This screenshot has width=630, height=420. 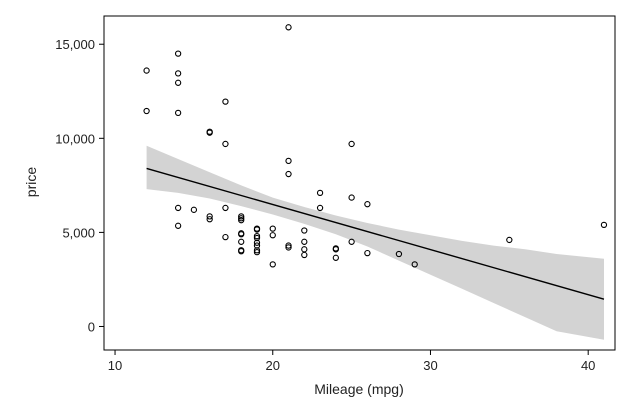 What do you see at coordinates (588, 365) in the screenshot?
I see `x-tick-label: 40` at bounding box center [588, 365].